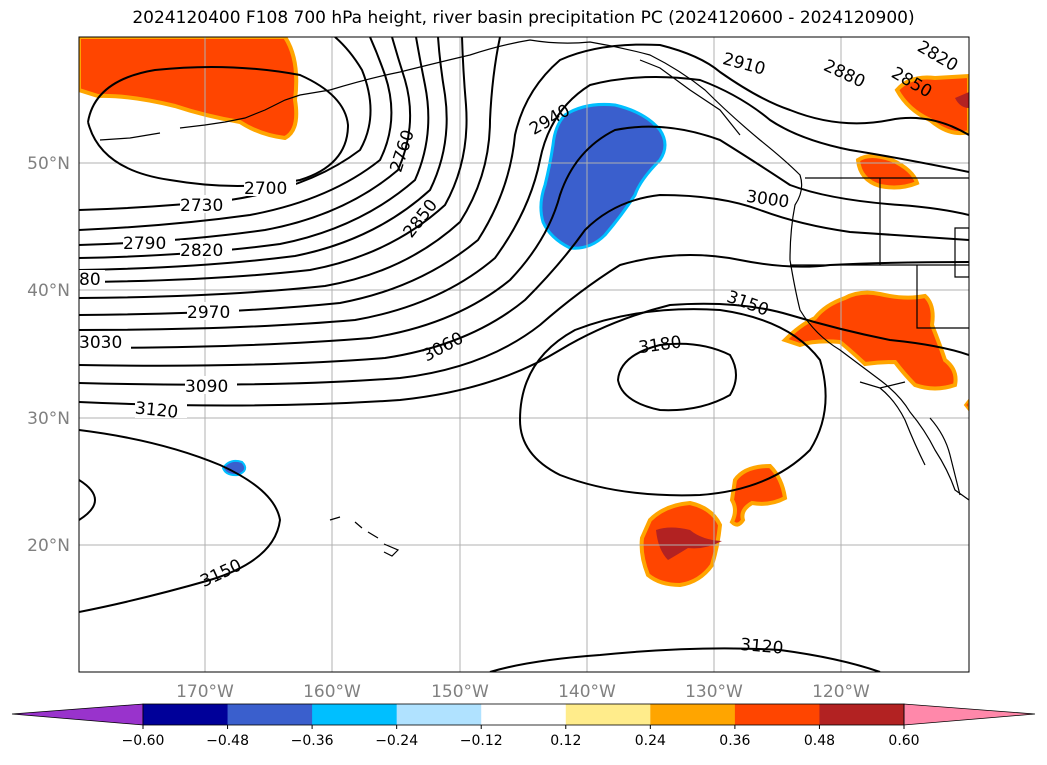 The height and width of the screenshot is (765, 1047). Describe the element at coordinates (100, 343) in the screenshot. I see `contour-label-3030: 3030` at that location.